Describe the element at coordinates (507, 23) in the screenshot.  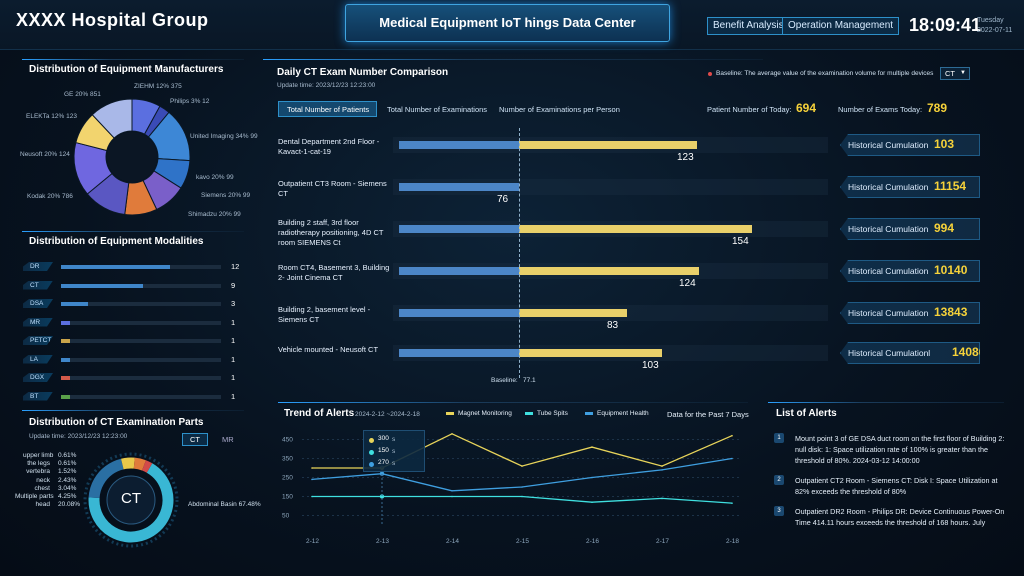
I see `page-title: Medical Equipment IoT hings Data Center` at that location.